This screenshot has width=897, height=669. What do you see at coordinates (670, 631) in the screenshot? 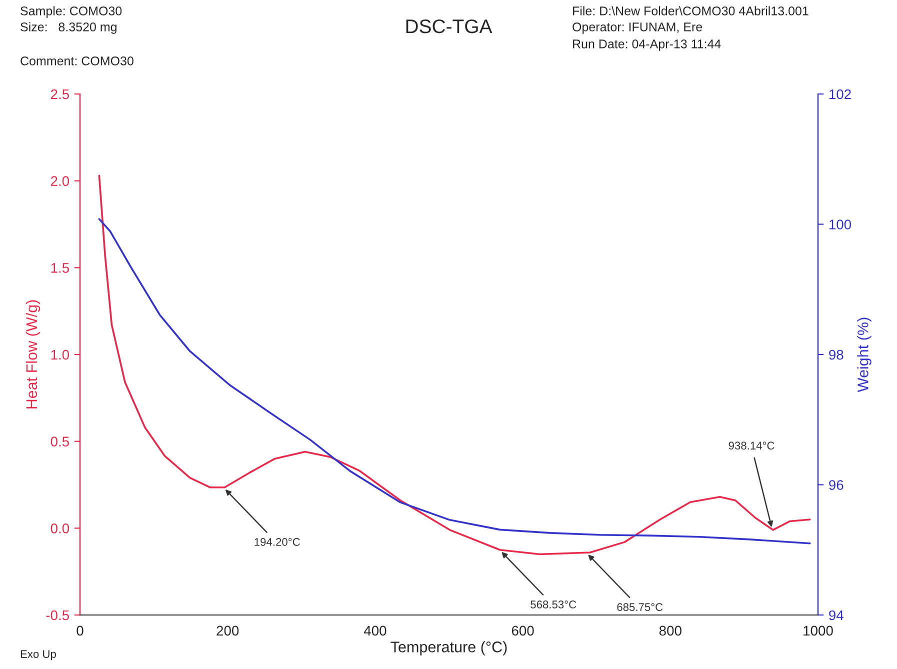
I see `x-tick-label: 800` at bounding box center [670, 631].